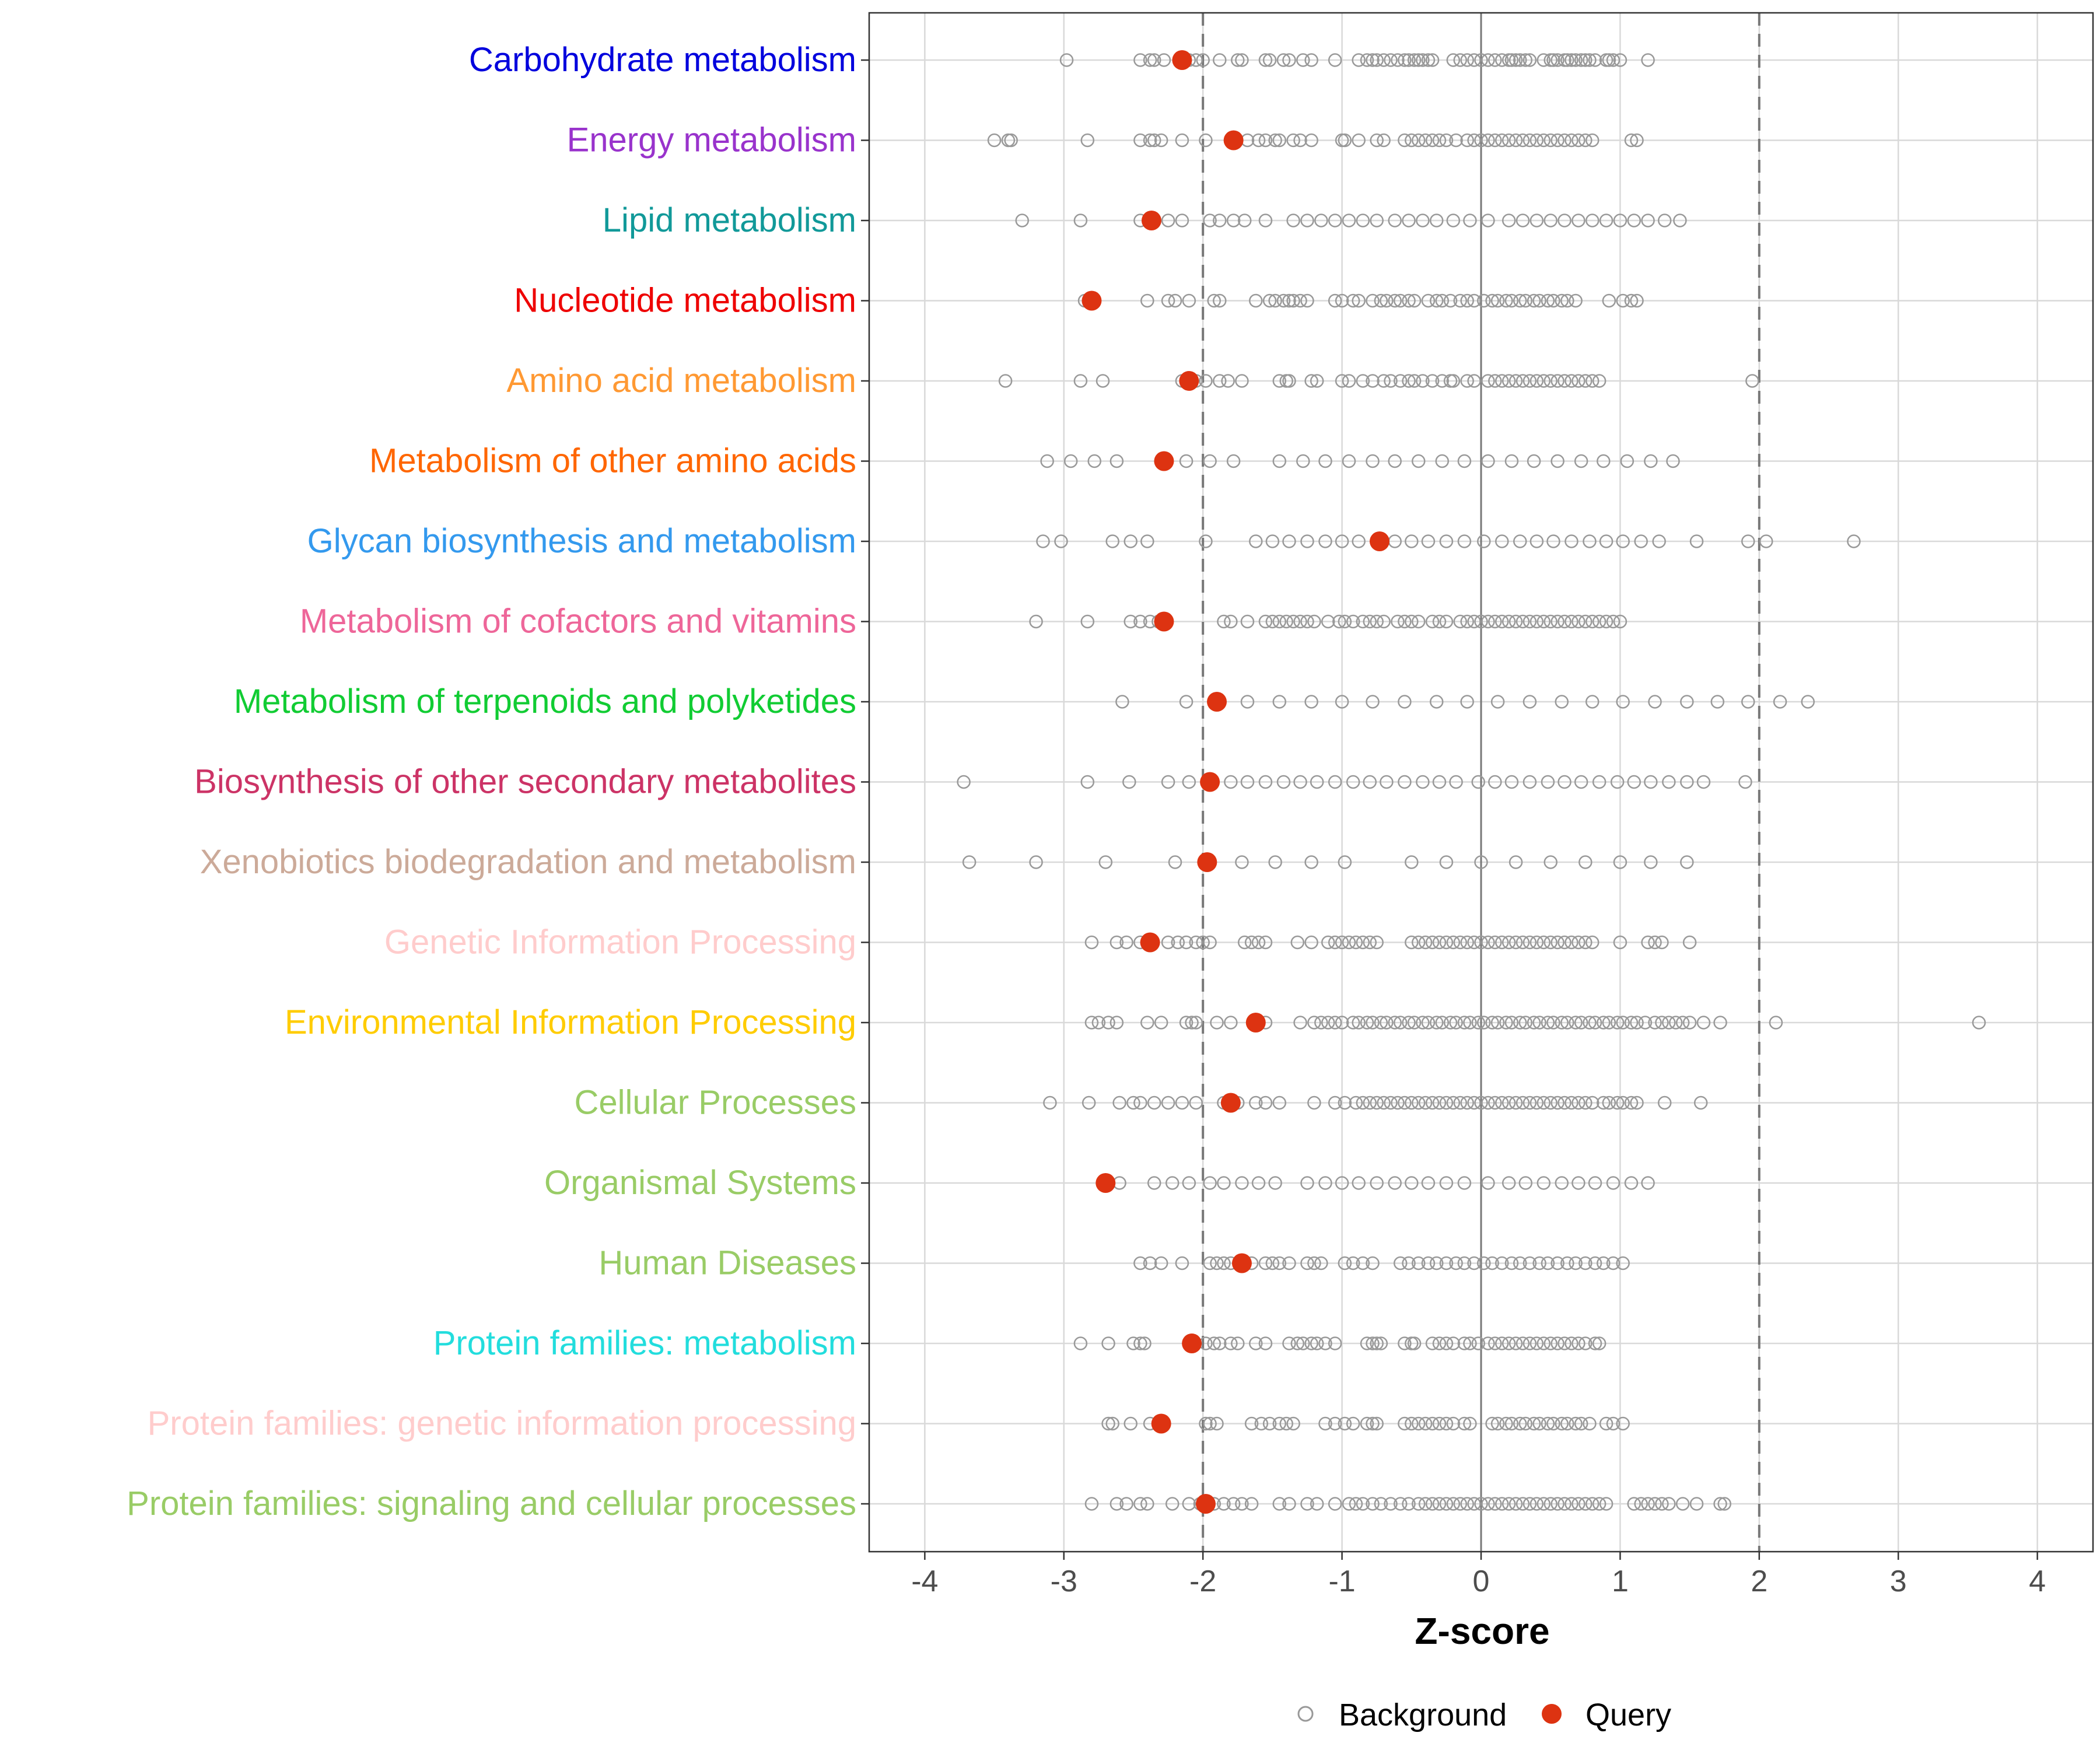  I want to click on x-tick-label: -1, so click(1342, 1581).